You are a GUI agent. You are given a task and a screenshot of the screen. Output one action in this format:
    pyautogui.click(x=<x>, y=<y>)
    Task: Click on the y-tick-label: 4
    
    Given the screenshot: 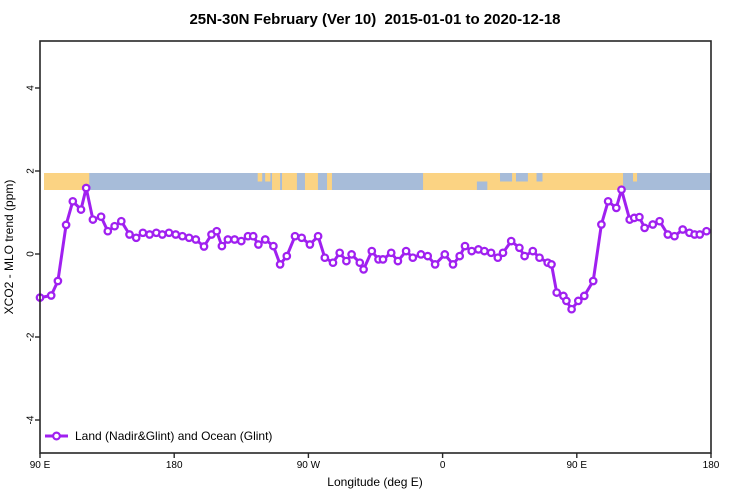 What is the action you would take?
    pyautogui.click(x=31, y=88)
    